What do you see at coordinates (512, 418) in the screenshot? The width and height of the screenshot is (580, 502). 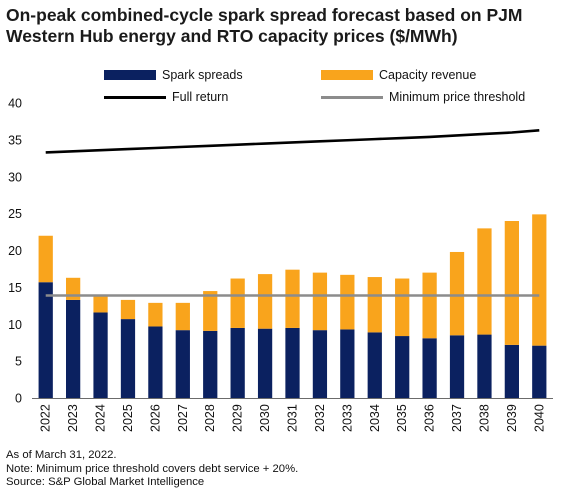 I see `x-tick-label: 2039` at bounding box center [512, 418].